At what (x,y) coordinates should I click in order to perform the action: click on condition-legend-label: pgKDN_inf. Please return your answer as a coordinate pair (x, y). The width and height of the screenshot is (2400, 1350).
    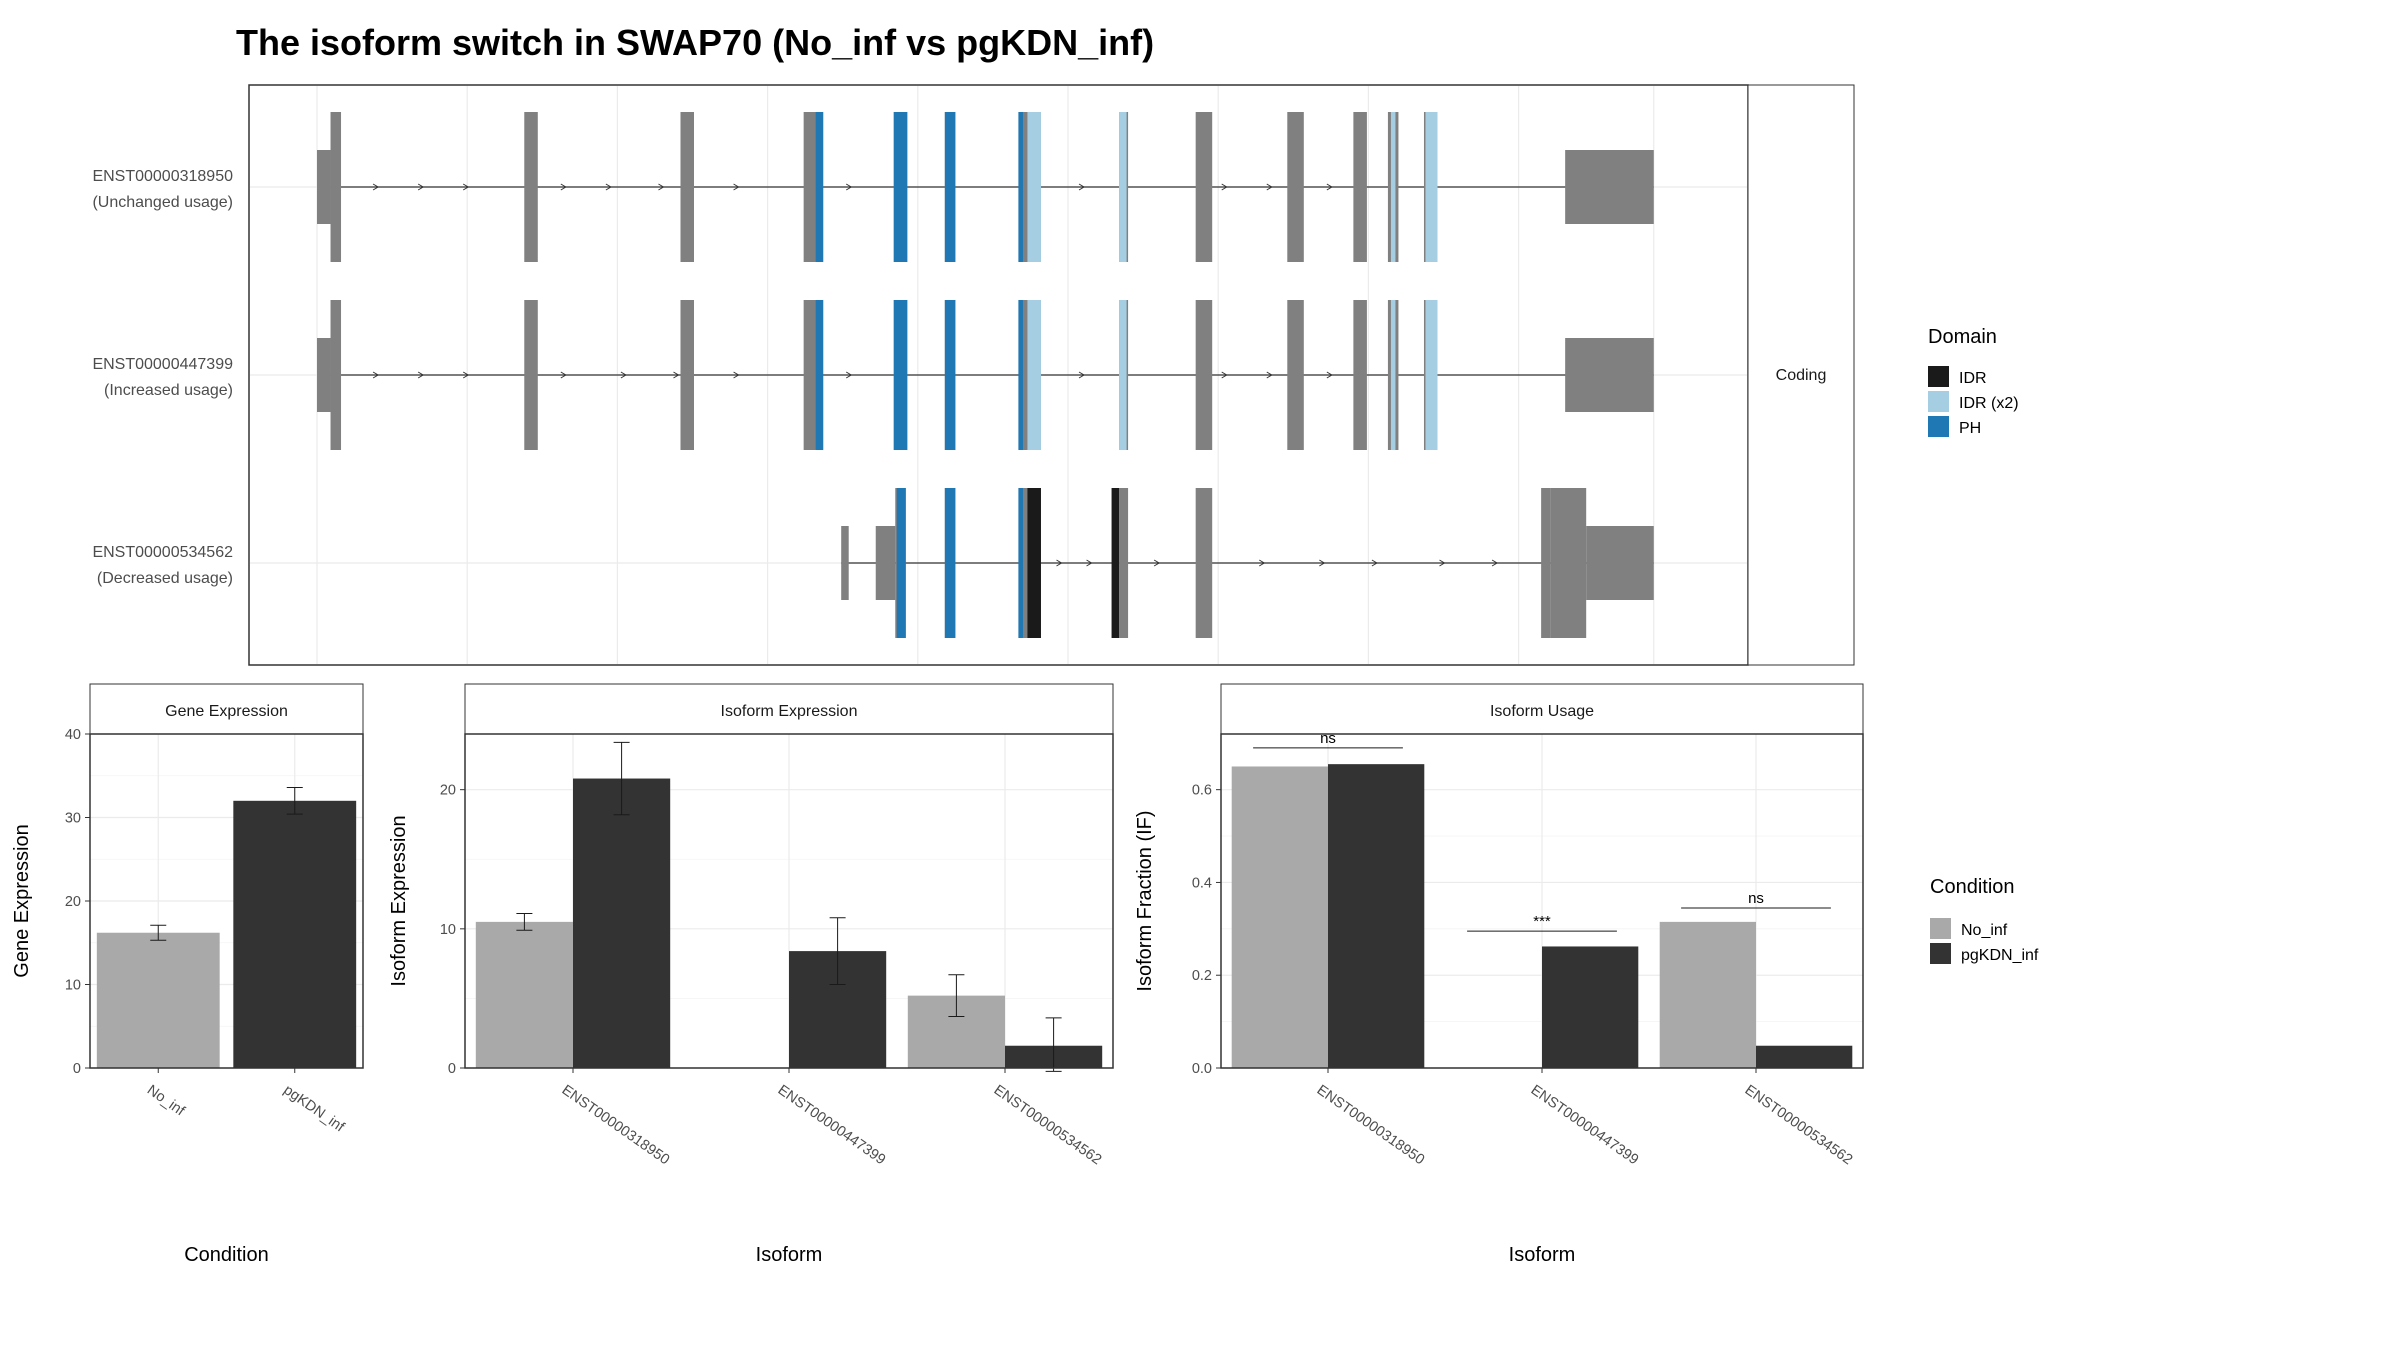
    Looking at the image, I should click on (2000, 955).